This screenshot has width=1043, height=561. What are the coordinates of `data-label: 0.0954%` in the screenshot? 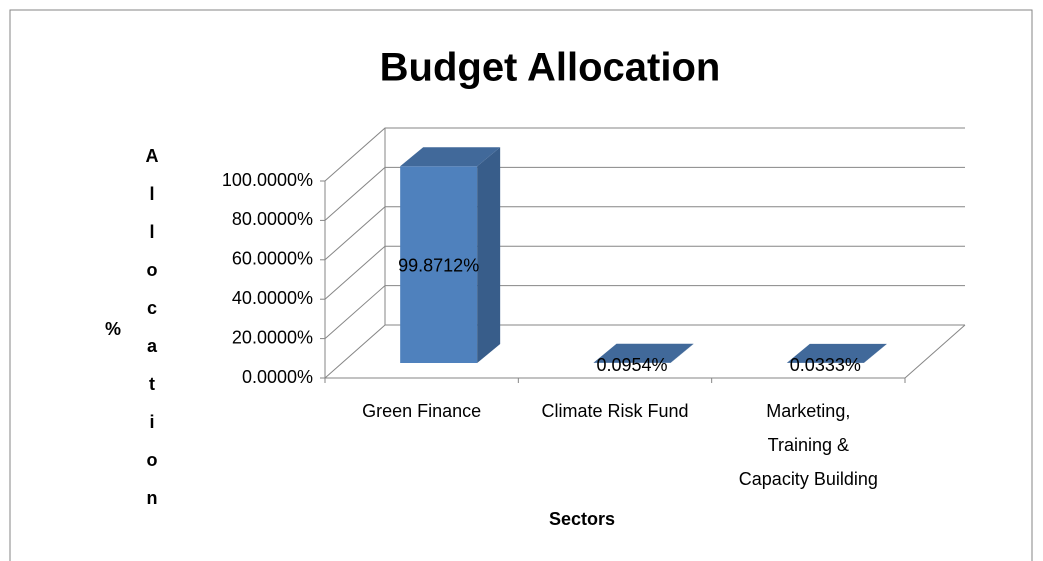 It's located at (631, 365).